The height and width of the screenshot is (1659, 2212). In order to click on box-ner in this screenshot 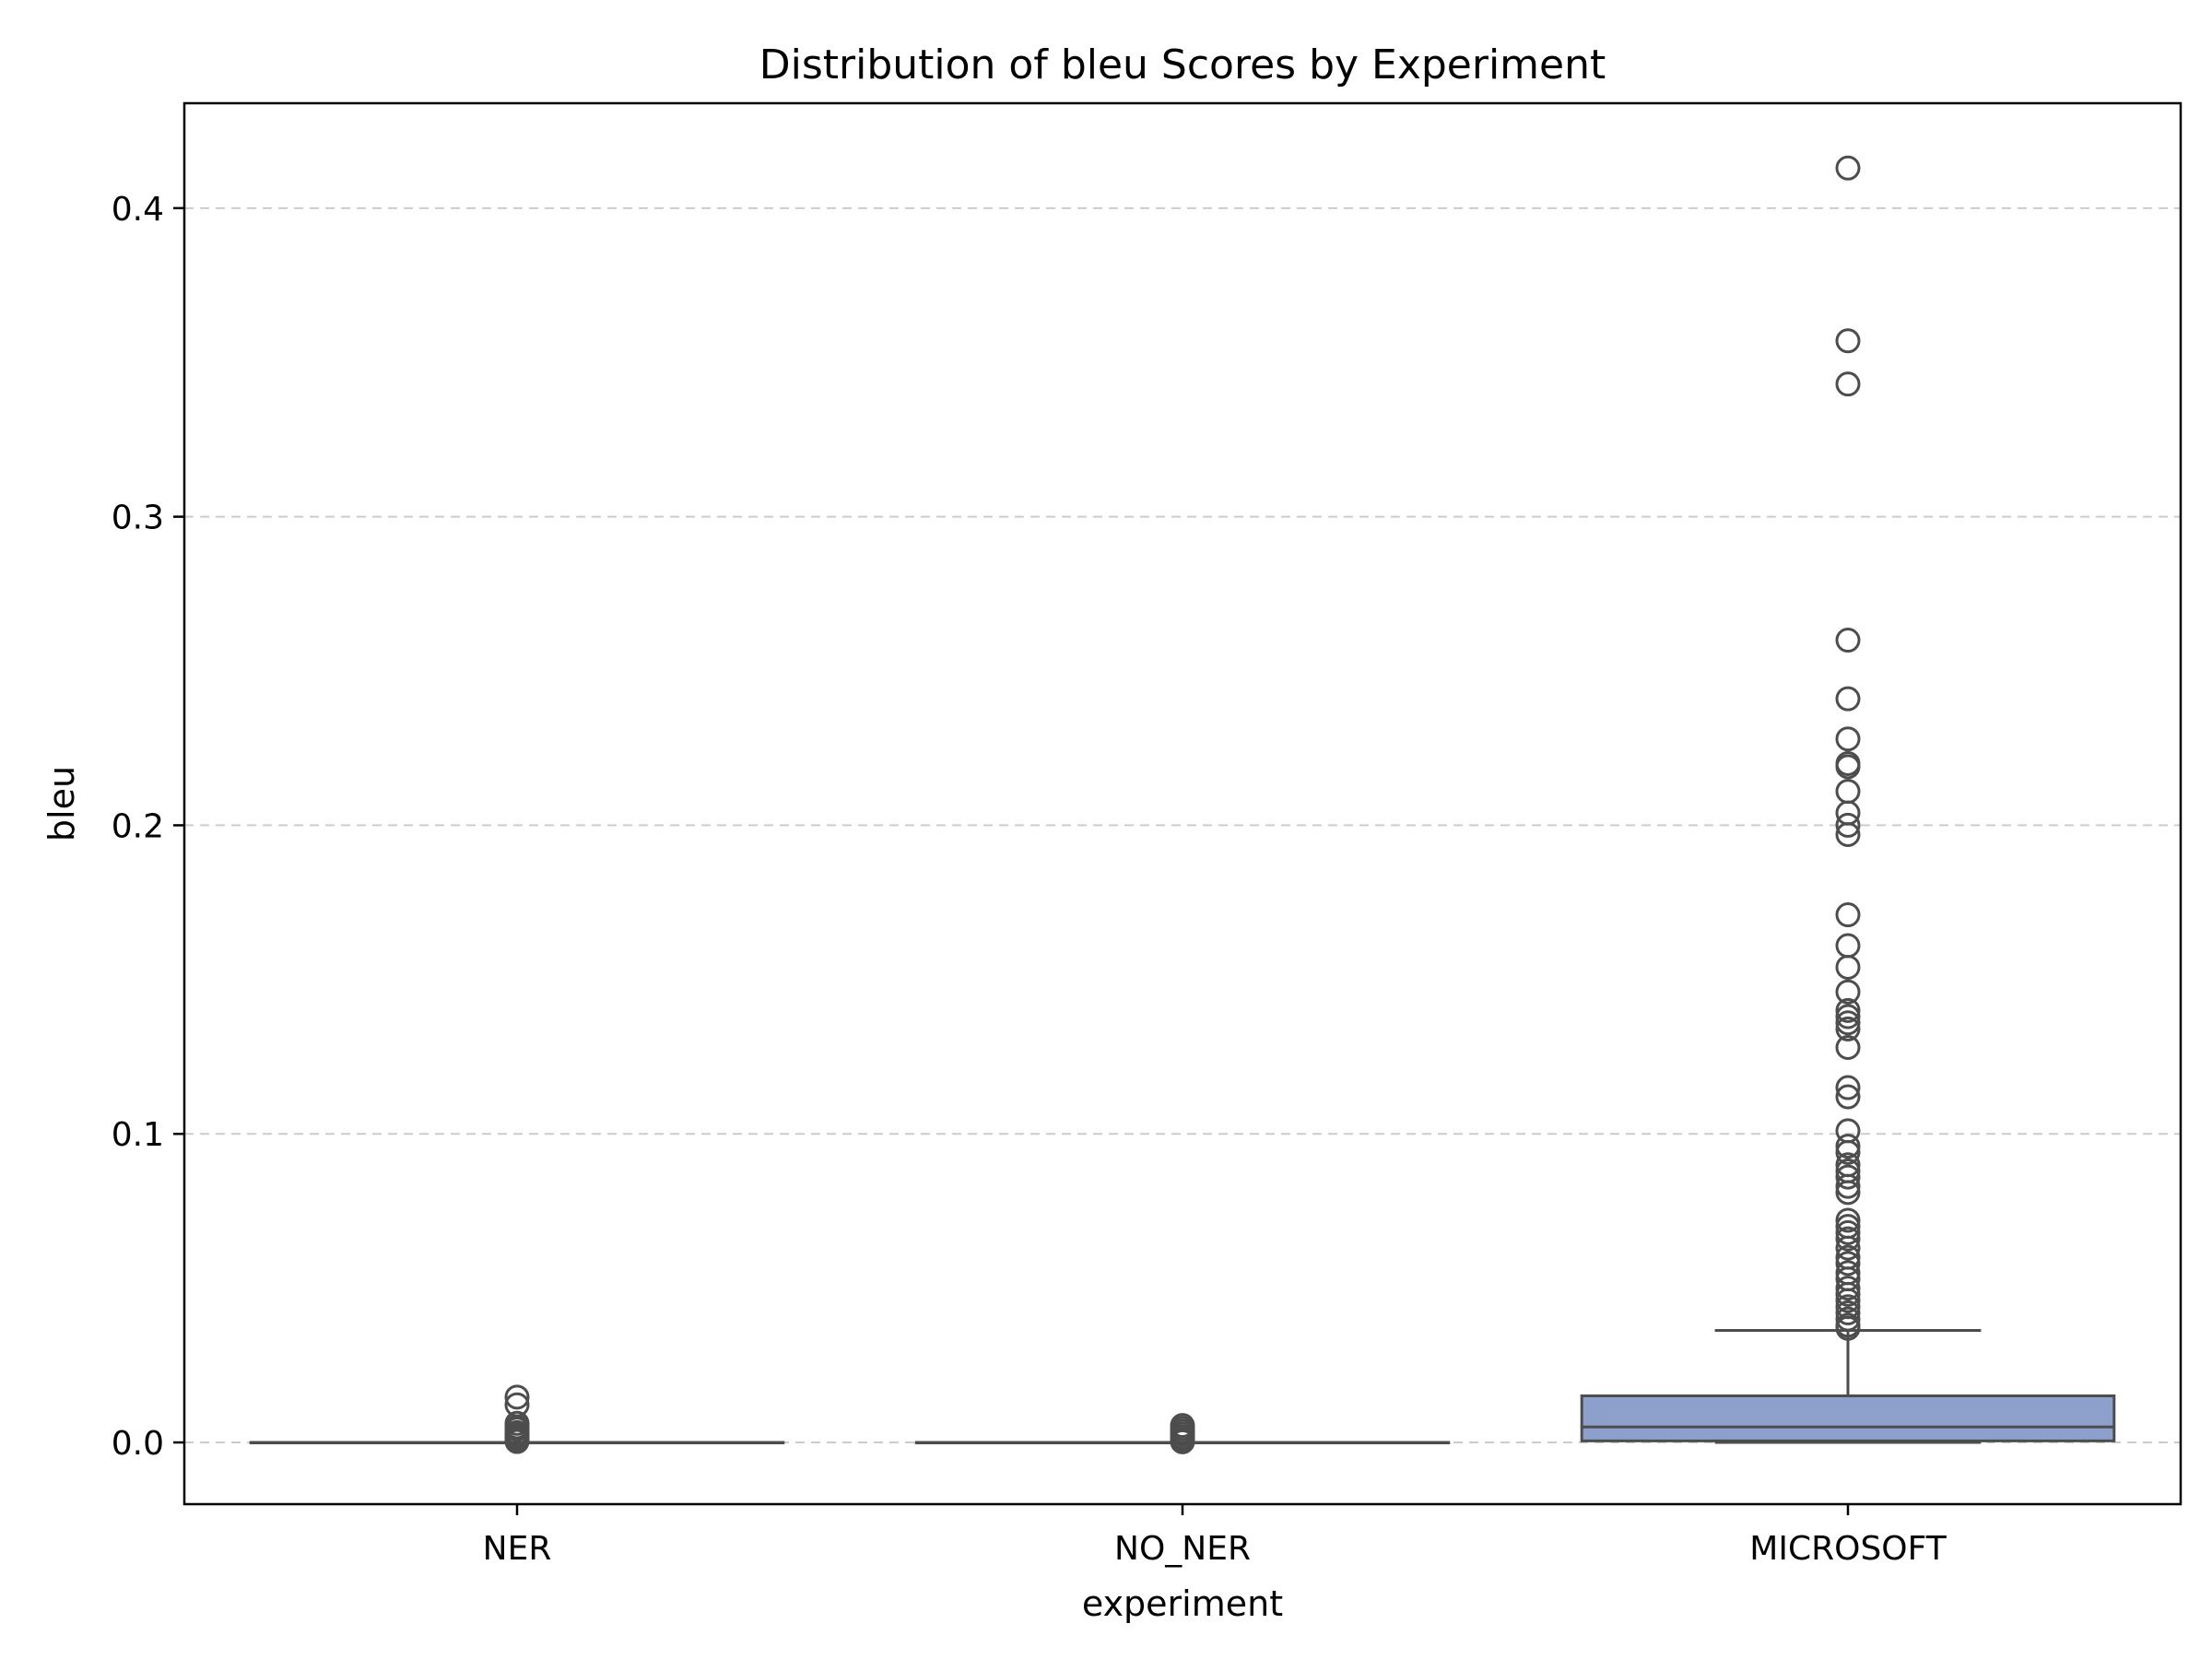, I will do `click(517, 1419)`.